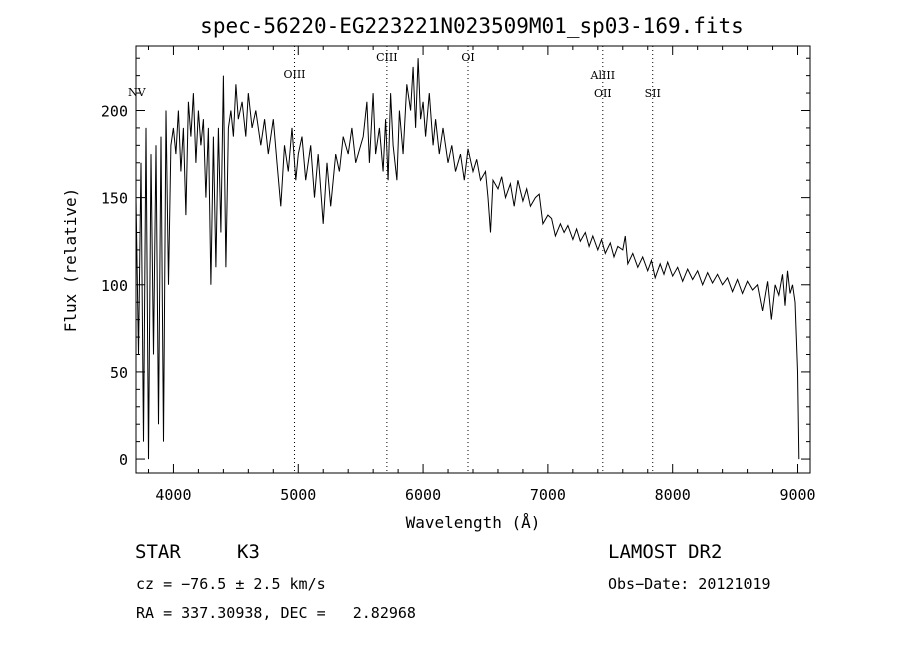 This screenshot has height=650, width=900. Describe the element at coordinates (70, 260) in the screenshot. I see `y-axis-label: Flux (relative)` at that location.